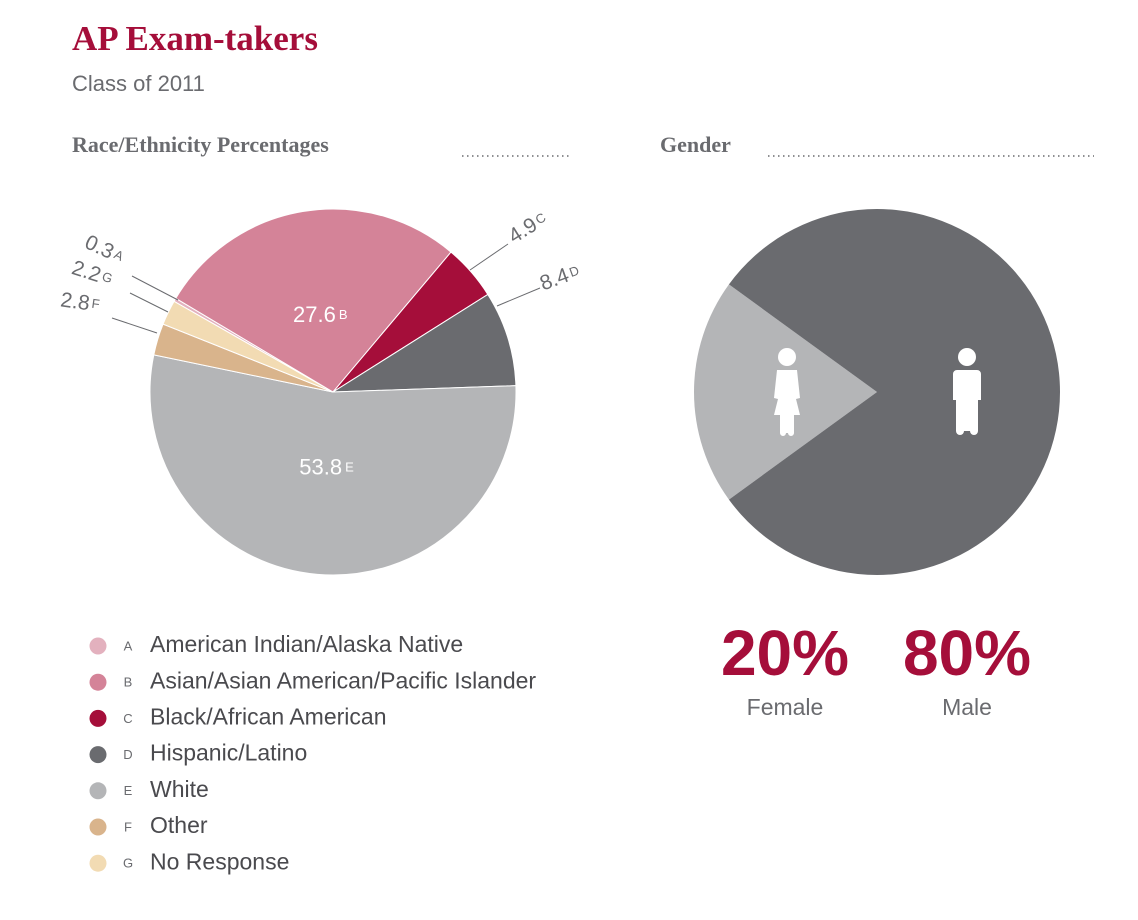  I want to click on legend-label: No Response, so click(219, 861).